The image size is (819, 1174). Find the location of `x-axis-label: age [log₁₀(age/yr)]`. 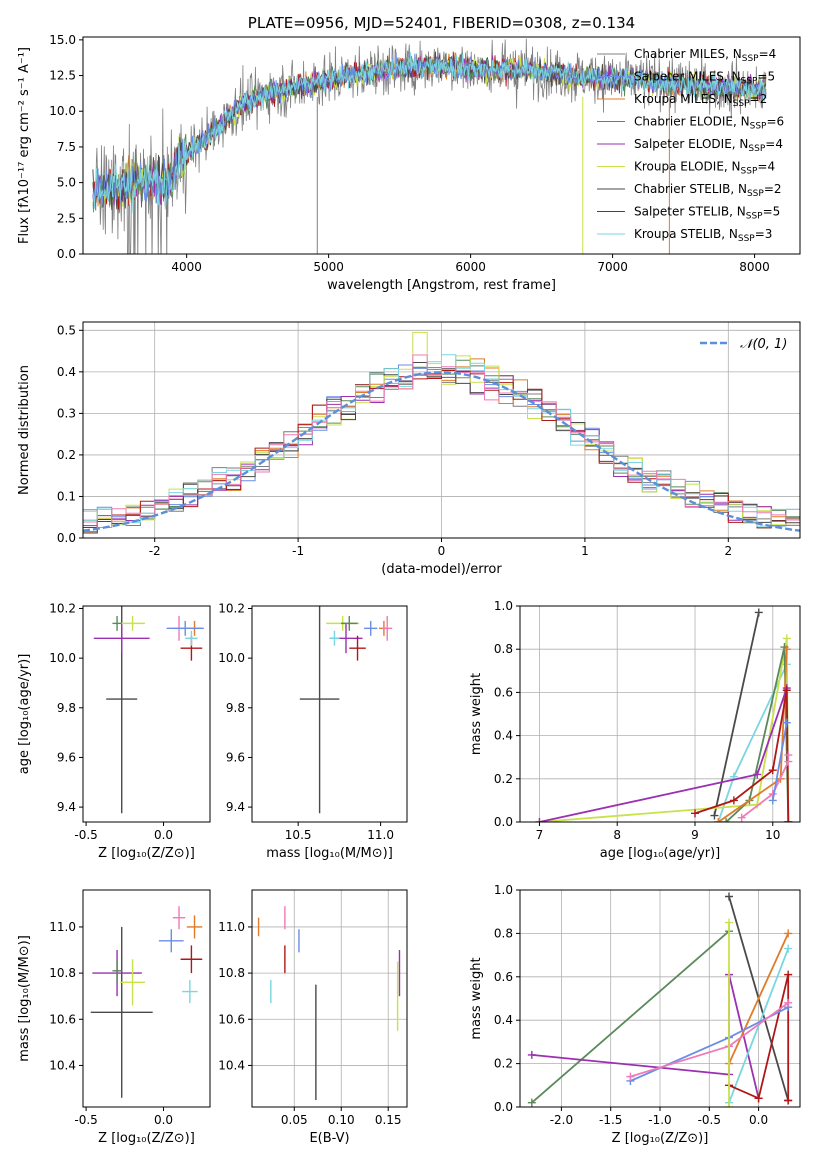

x-axis-label: age [log₁₀(age/yr)] is located at coordinates (660, 853).